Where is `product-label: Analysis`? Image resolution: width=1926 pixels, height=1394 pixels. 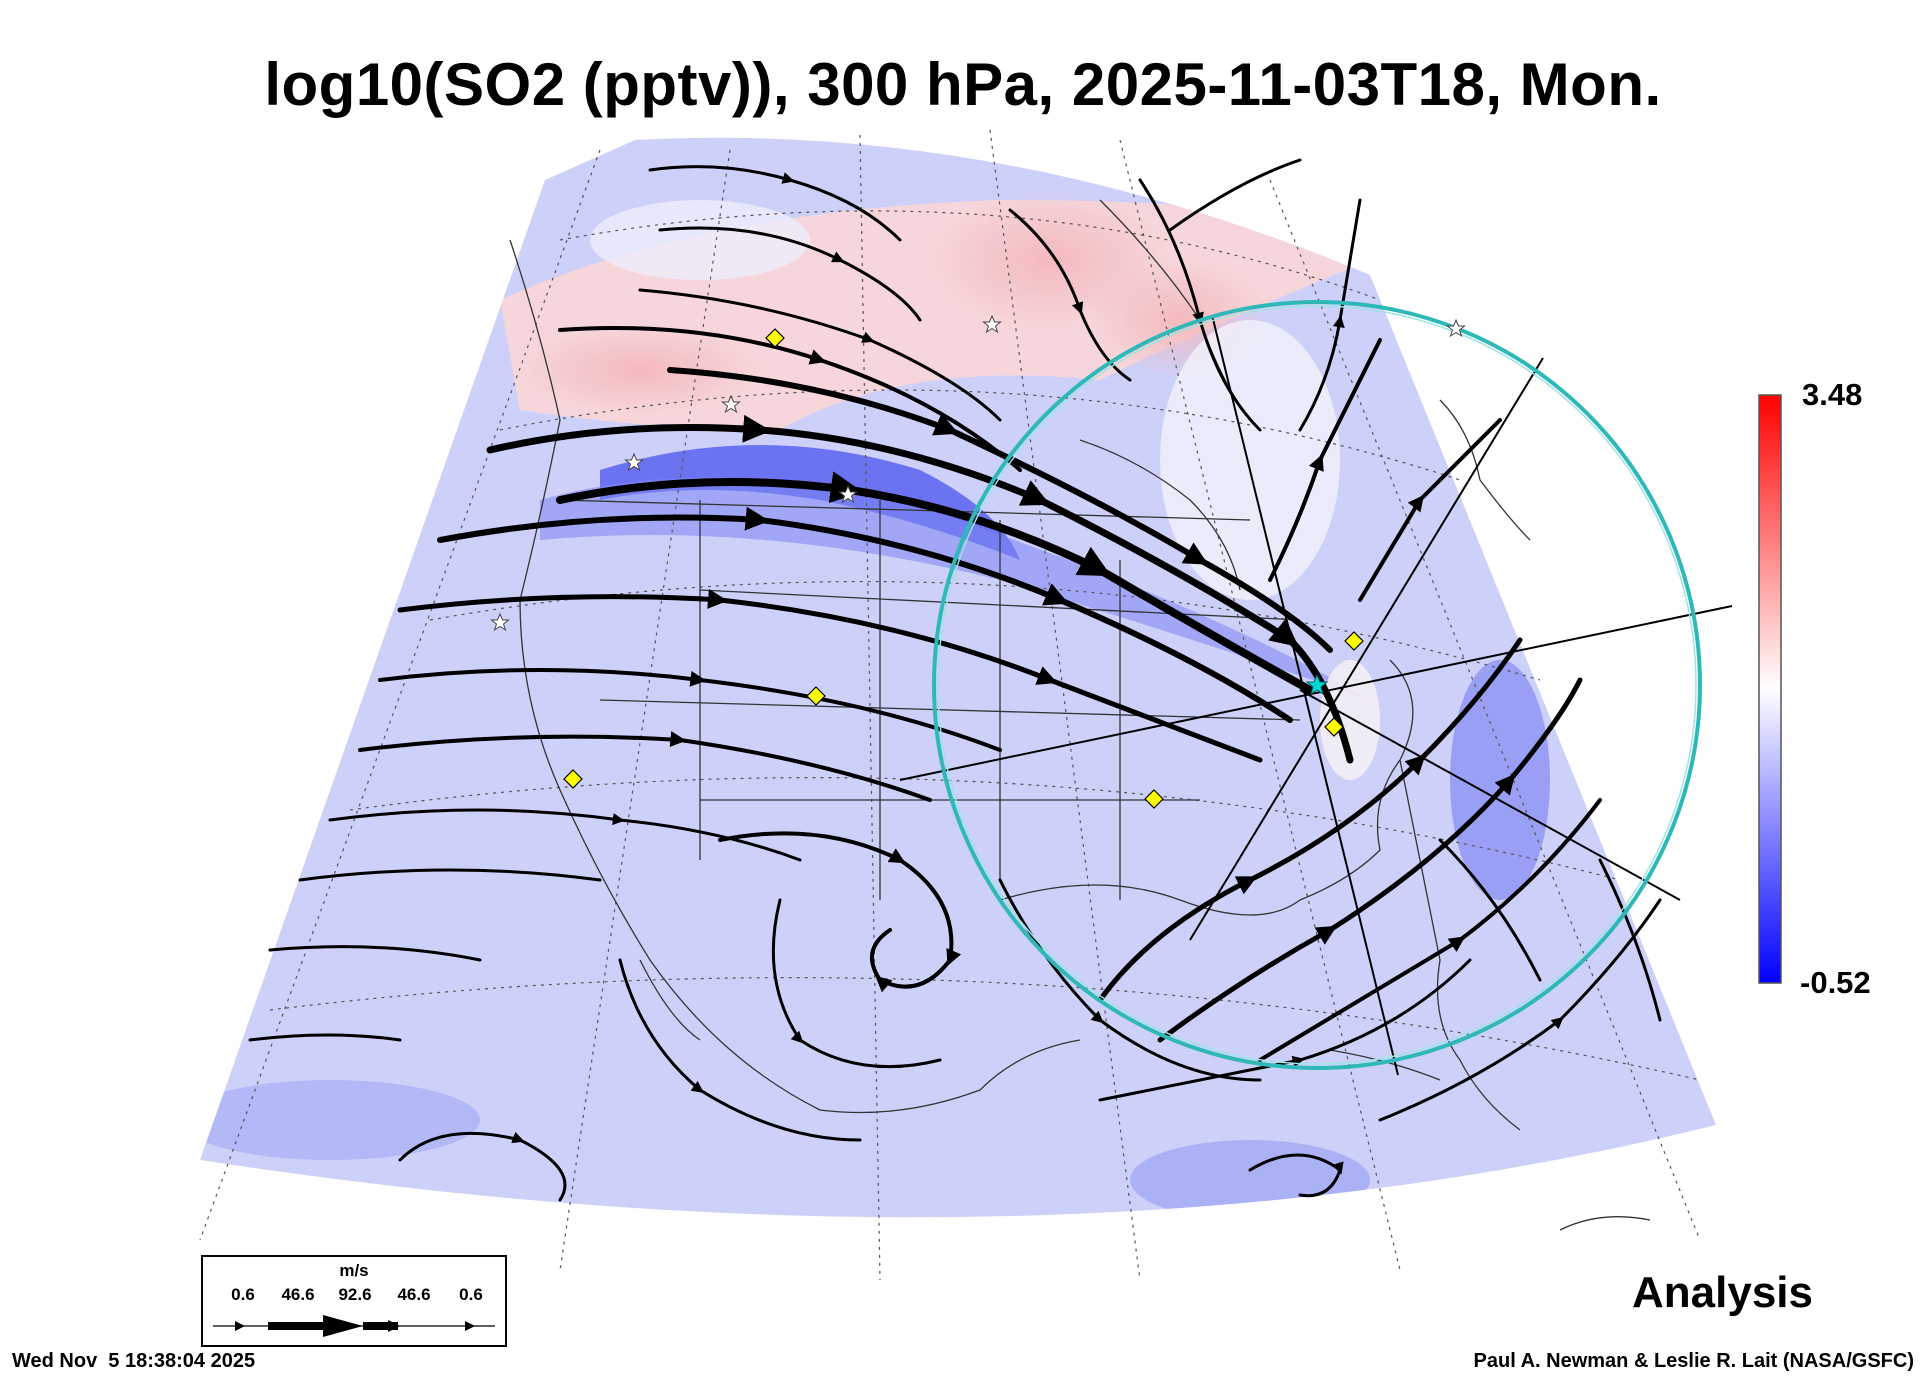 product-label: Analysis is located at coordinates (1722, 1292).